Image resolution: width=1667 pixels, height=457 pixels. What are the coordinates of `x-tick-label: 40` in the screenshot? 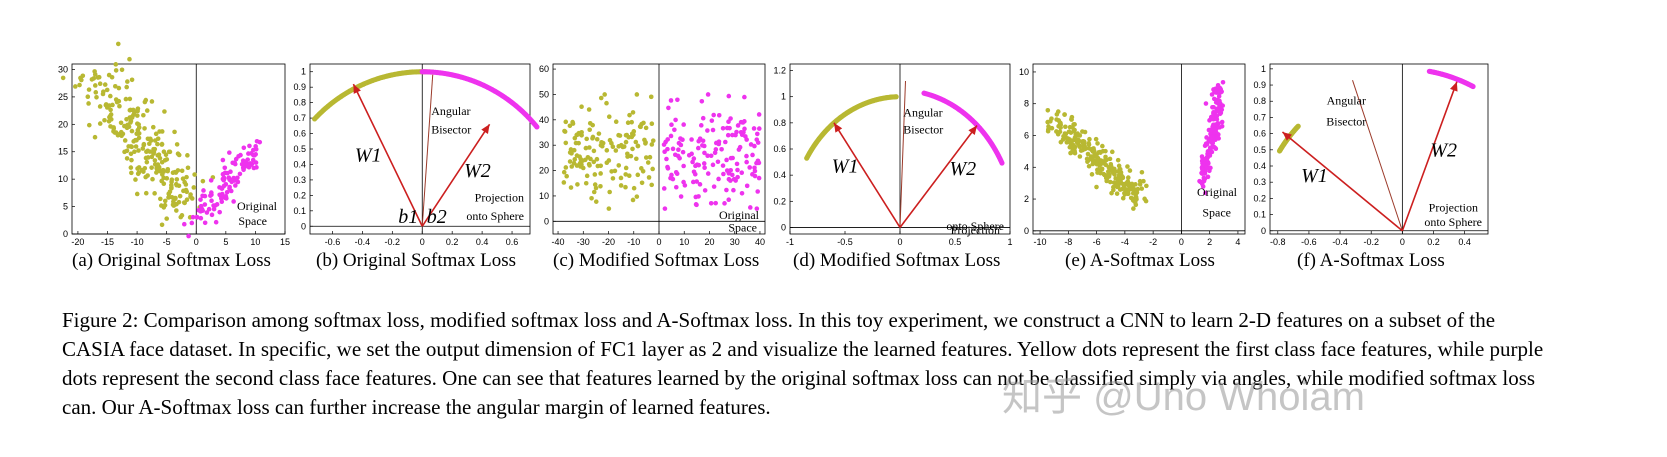 It's located at (760, 242).